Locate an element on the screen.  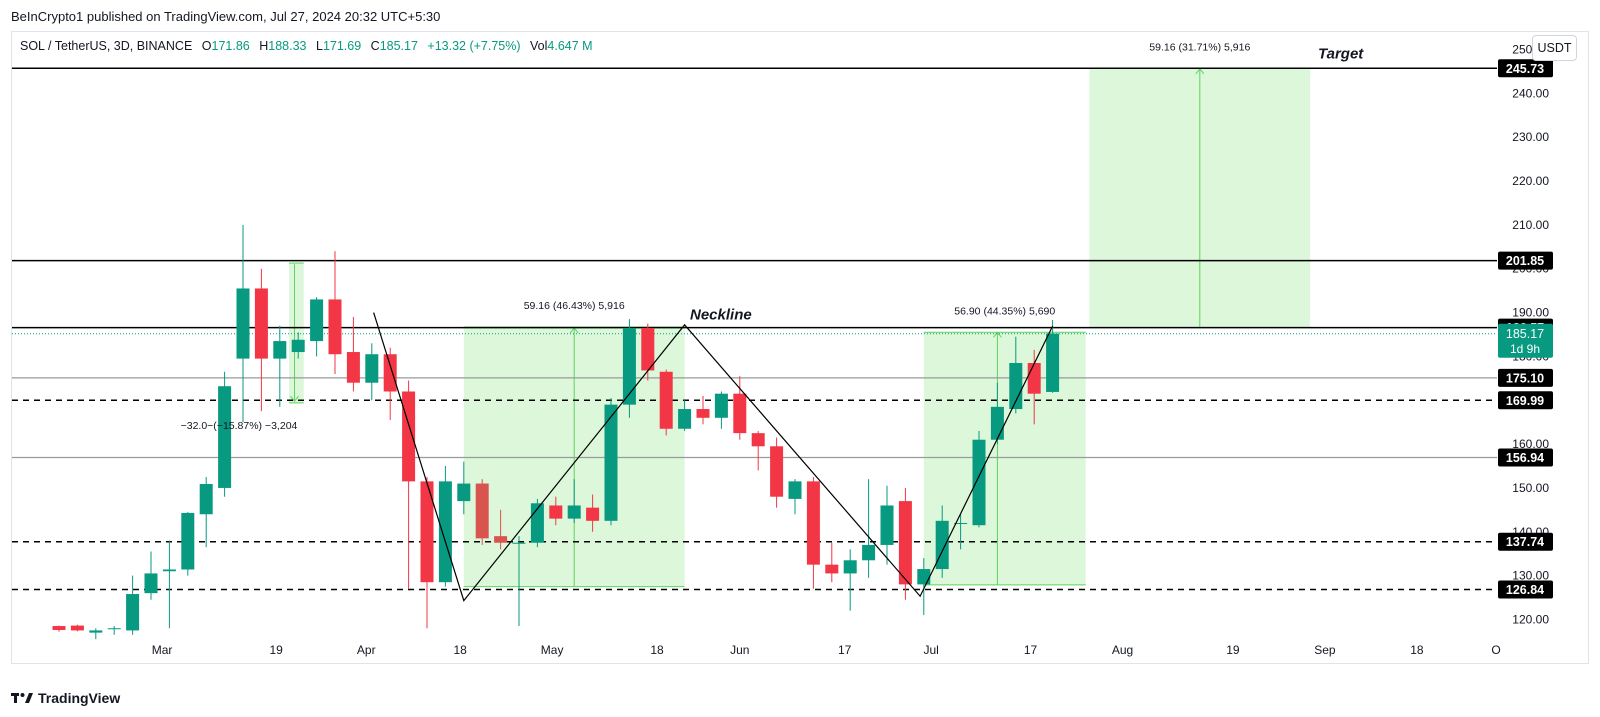
level-label: 156.94 is located at coordinates (1525, 458).